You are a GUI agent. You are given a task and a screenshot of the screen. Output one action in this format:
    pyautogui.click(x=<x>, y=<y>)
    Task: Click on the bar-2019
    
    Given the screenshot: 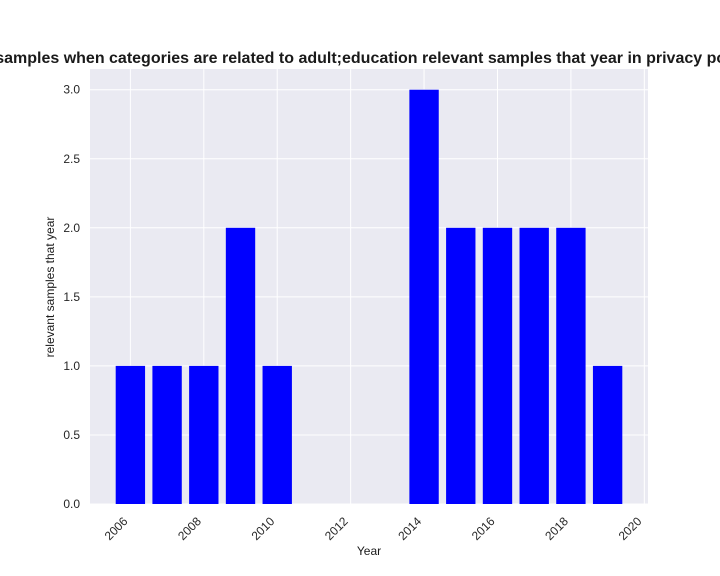 What is the action you would take?
    pyautogui.click(x=607, y=434)
    